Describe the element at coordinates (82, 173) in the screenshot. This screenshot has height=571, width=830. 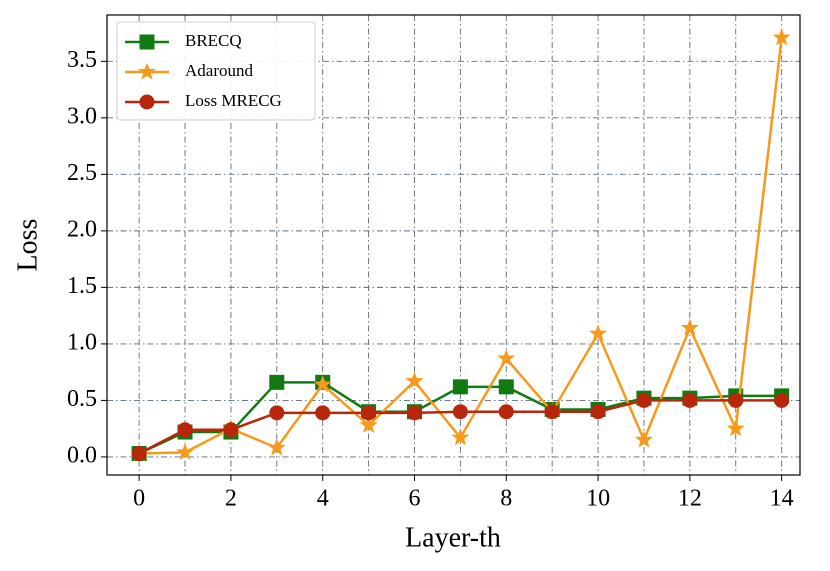
I see `y-tick-label: 2.5` at that location.